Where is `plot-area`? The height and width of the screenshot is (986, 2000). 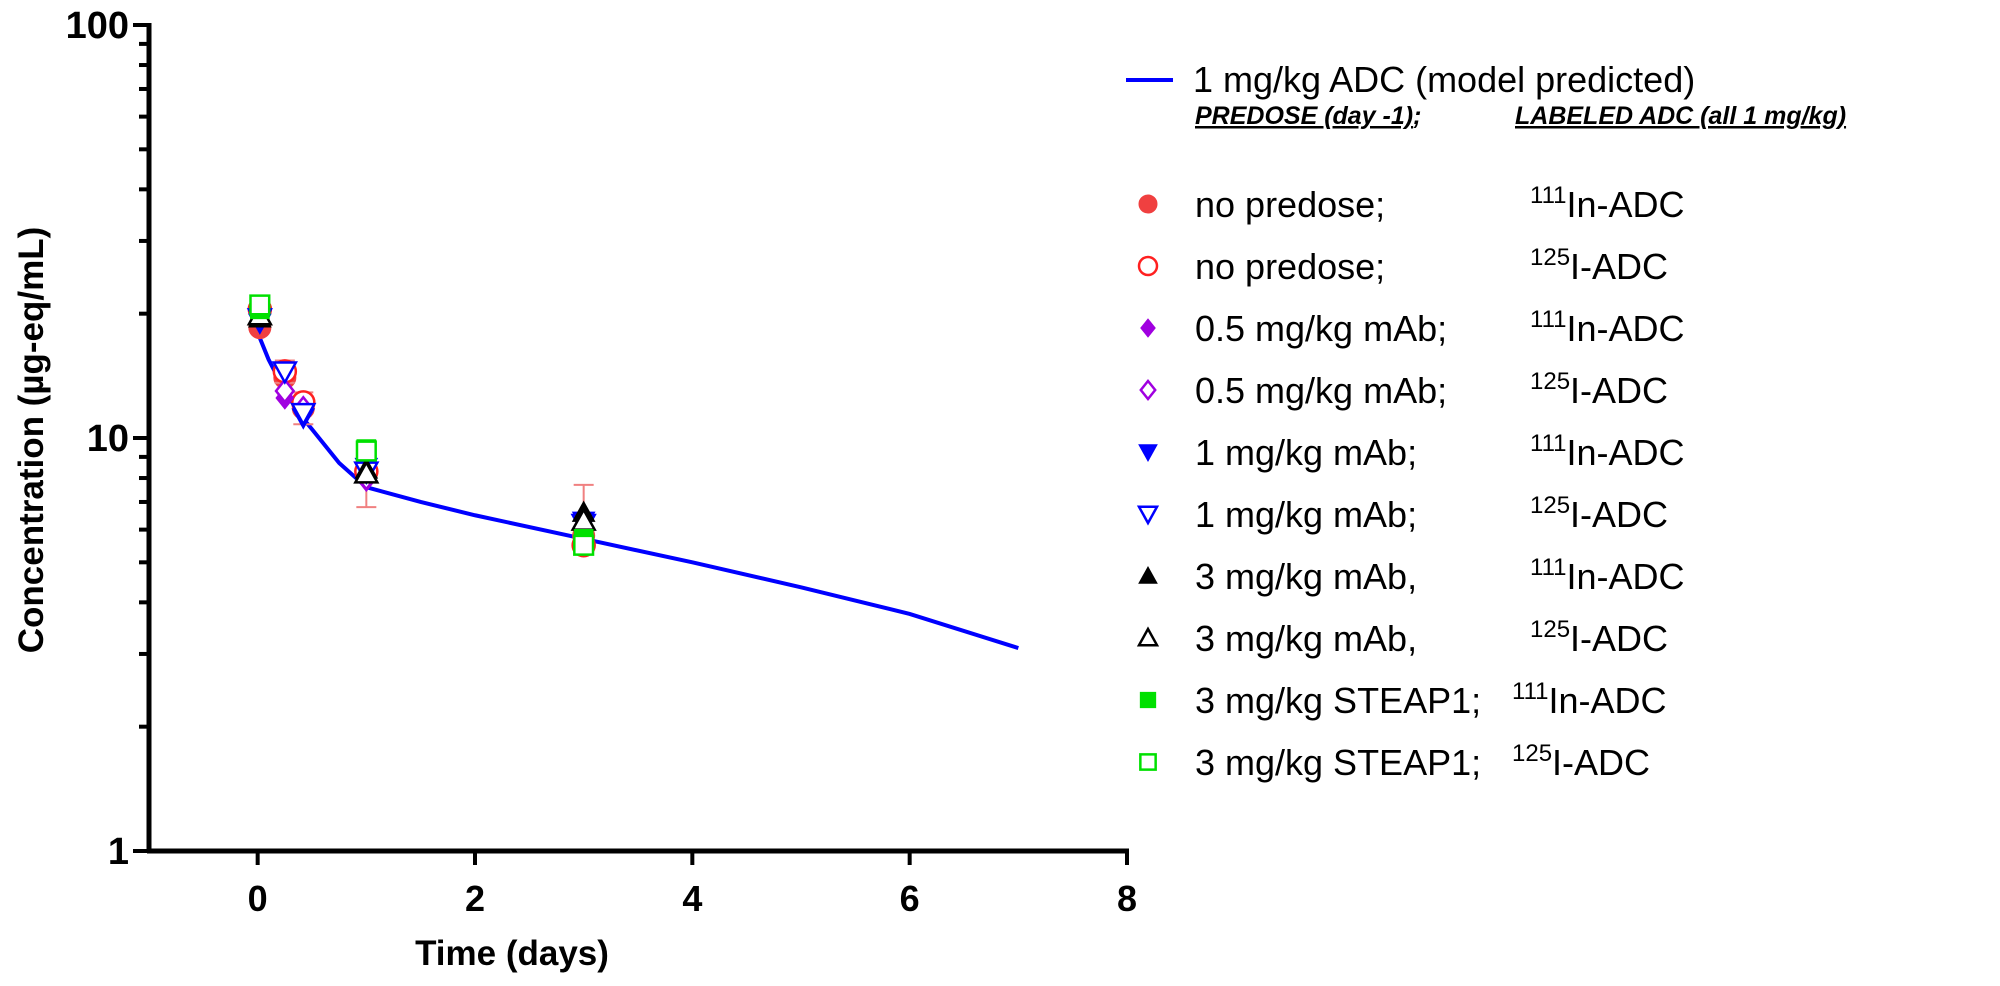
plot-area is located at coordinates (632, 472).